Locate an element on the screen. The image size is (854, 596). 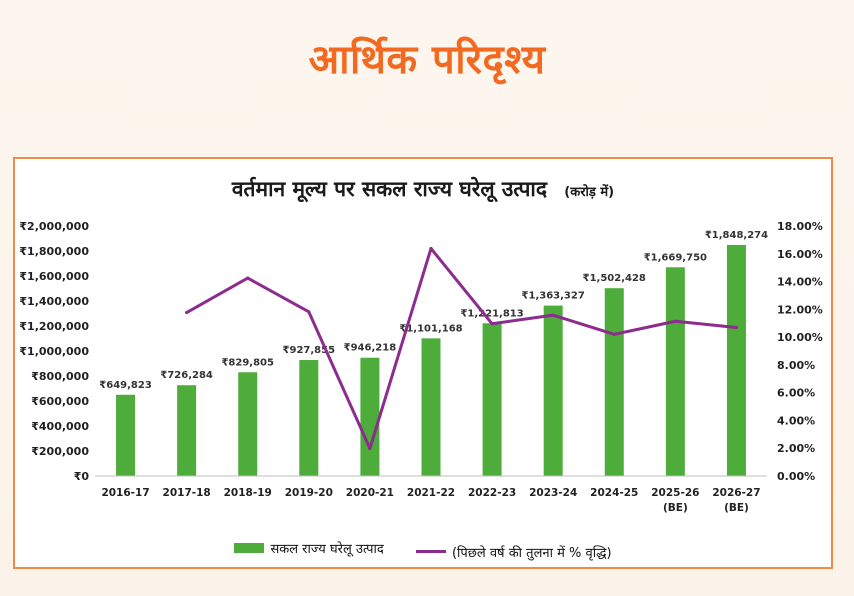
y-right-tick-label: 14.00% is located at coordinates (800, 282).